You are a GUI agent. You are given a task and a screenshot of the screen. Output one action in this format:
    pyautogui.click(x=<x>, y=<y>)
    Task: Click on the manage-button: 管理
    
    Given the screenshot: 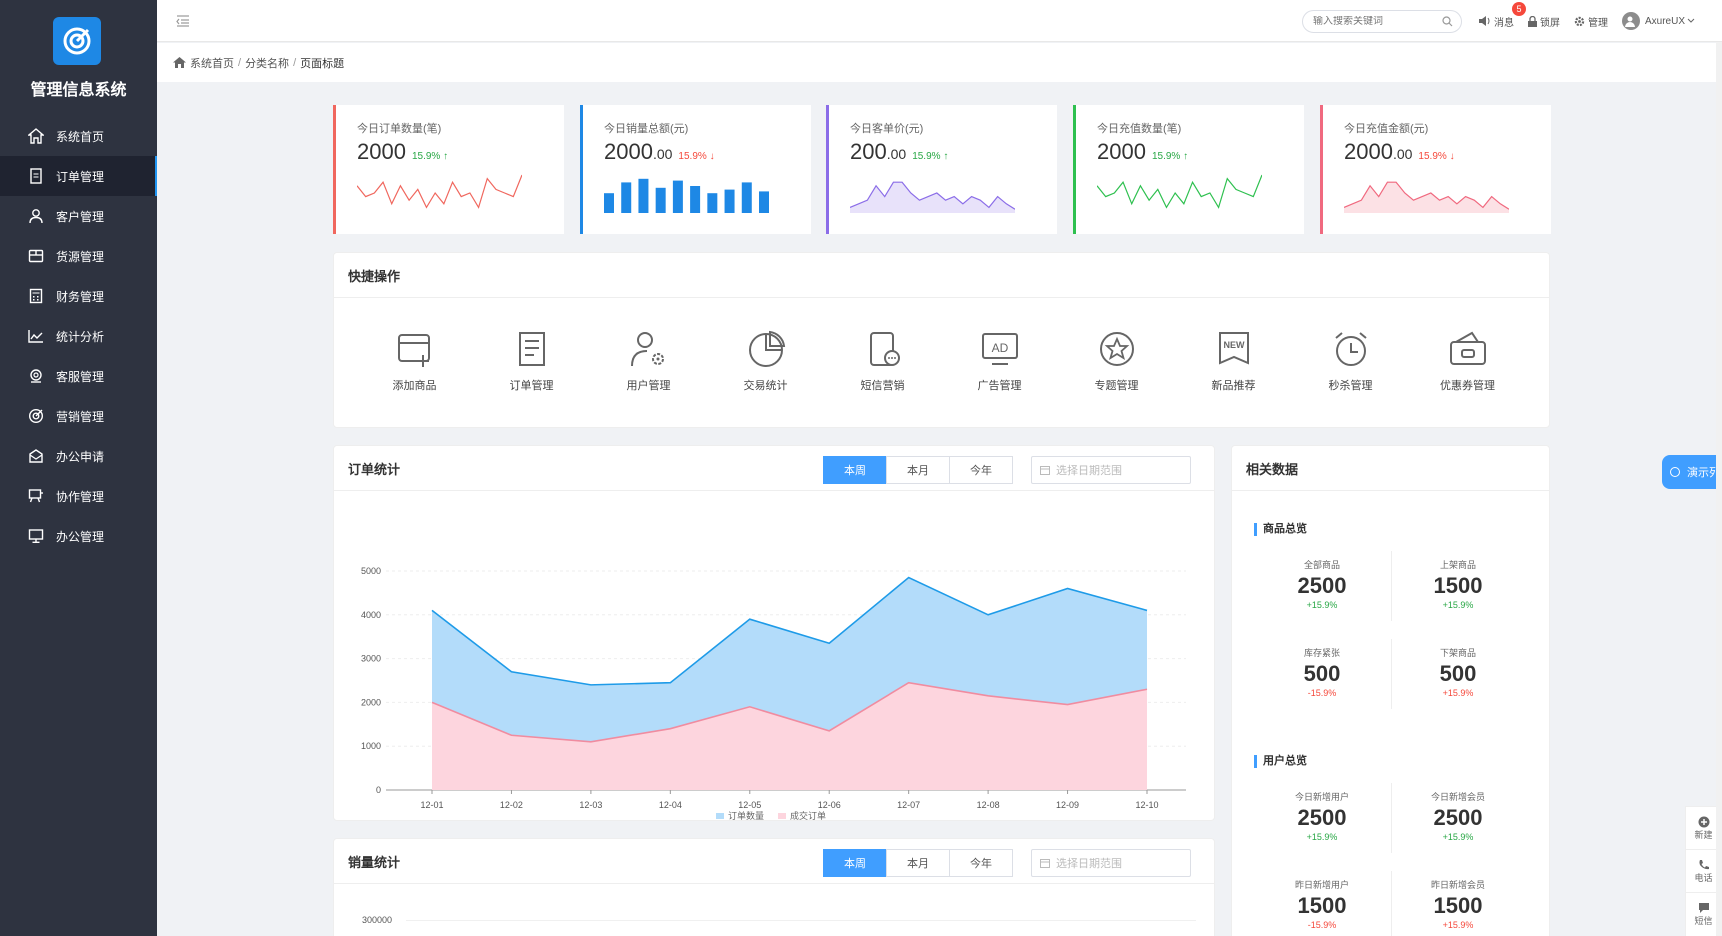 What is the action you would take?
    pyautogui.click(x=1591, y=21)
    